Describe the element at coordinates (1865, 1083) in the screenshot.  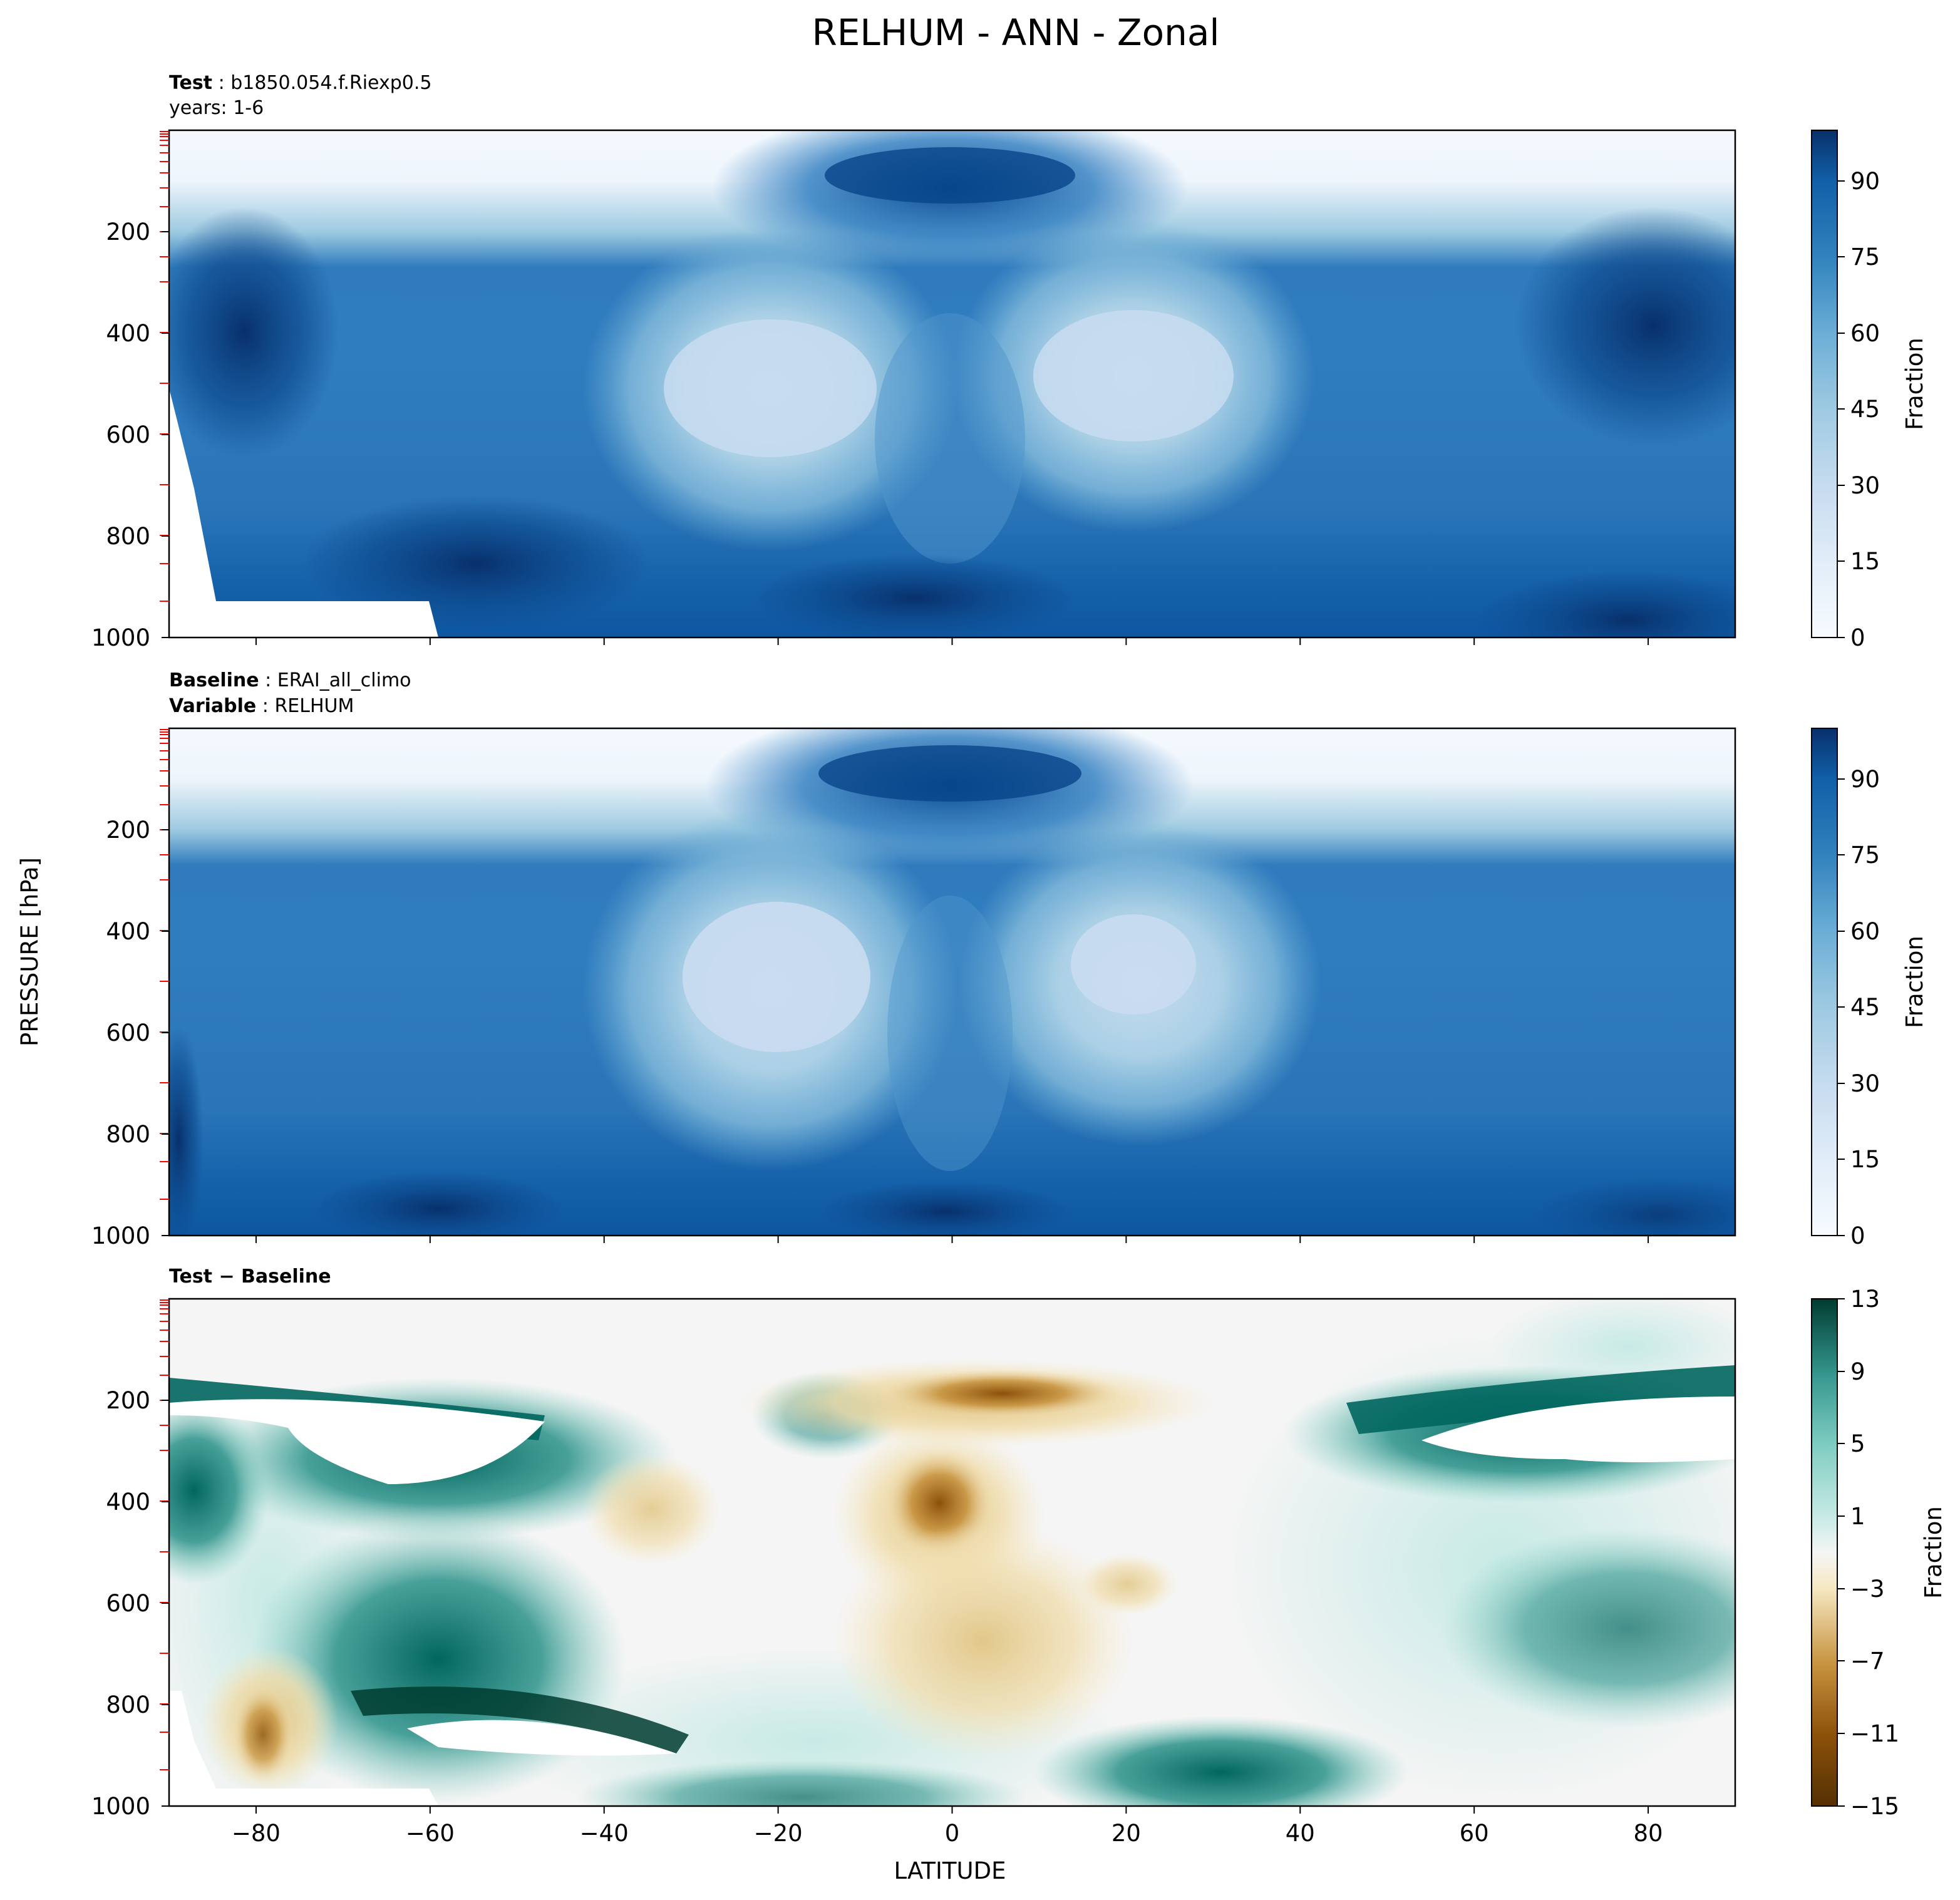
I see `cb2-tick-30: 30` at that location.